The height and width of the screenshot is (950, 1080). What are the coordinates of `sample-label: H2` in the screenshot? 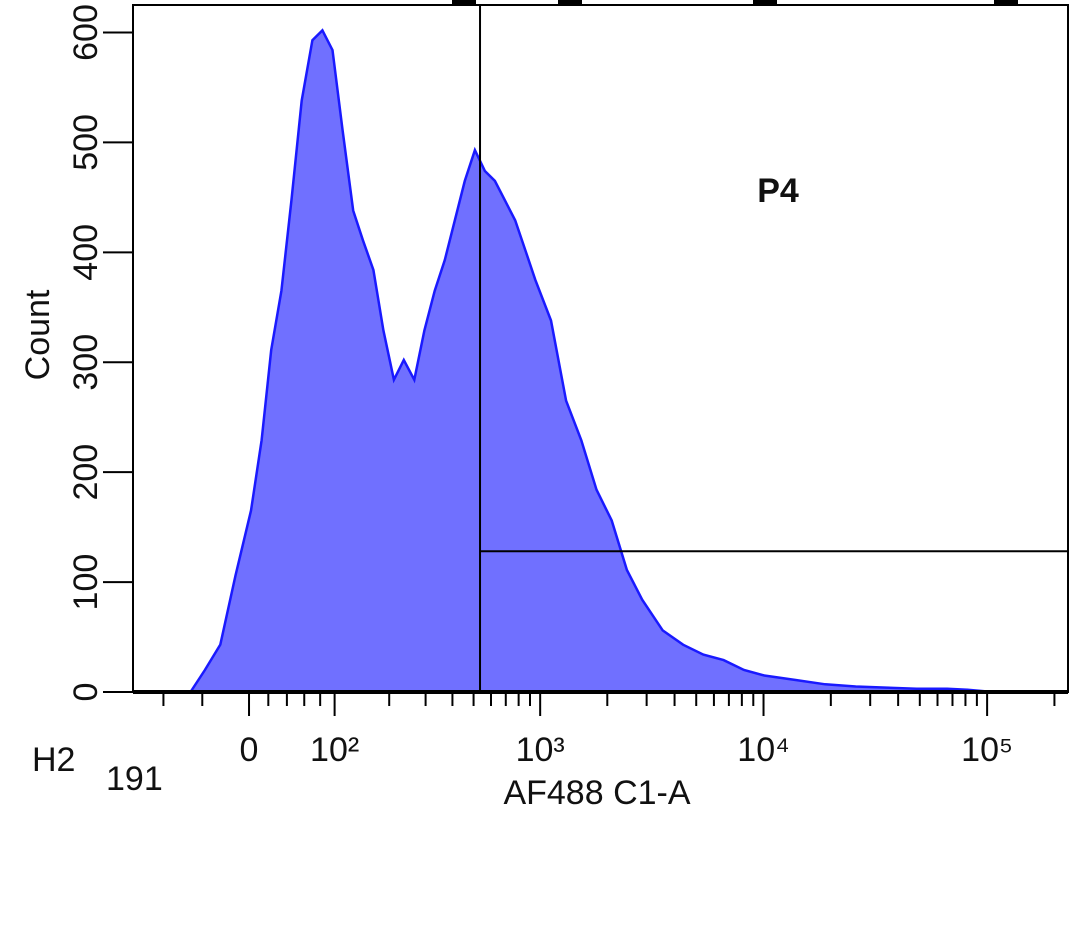 It's located at (53, 760).